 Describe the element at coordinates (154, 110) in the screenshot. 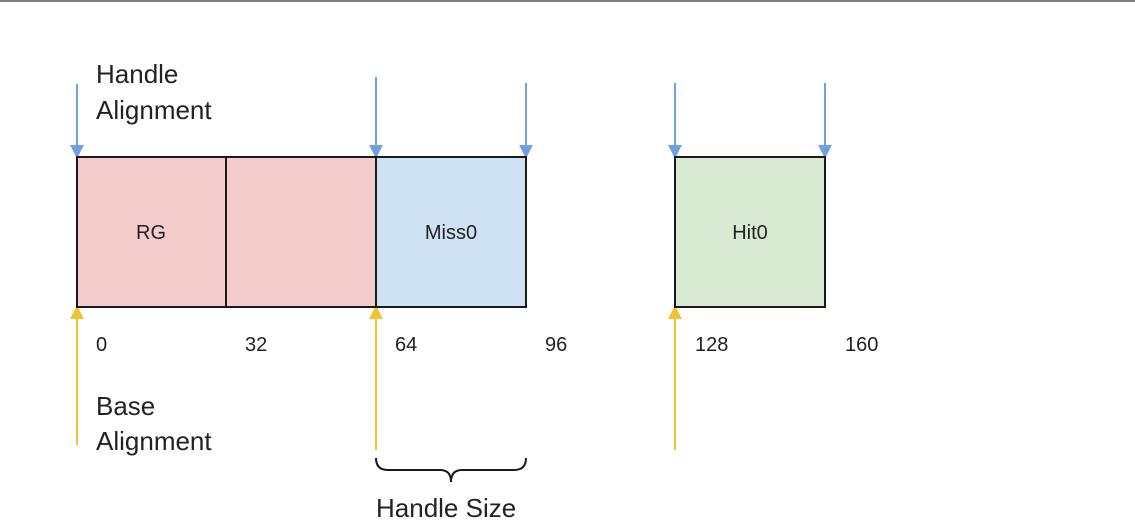

I see `handle-alignment-label-line2: Alignment` at that location.